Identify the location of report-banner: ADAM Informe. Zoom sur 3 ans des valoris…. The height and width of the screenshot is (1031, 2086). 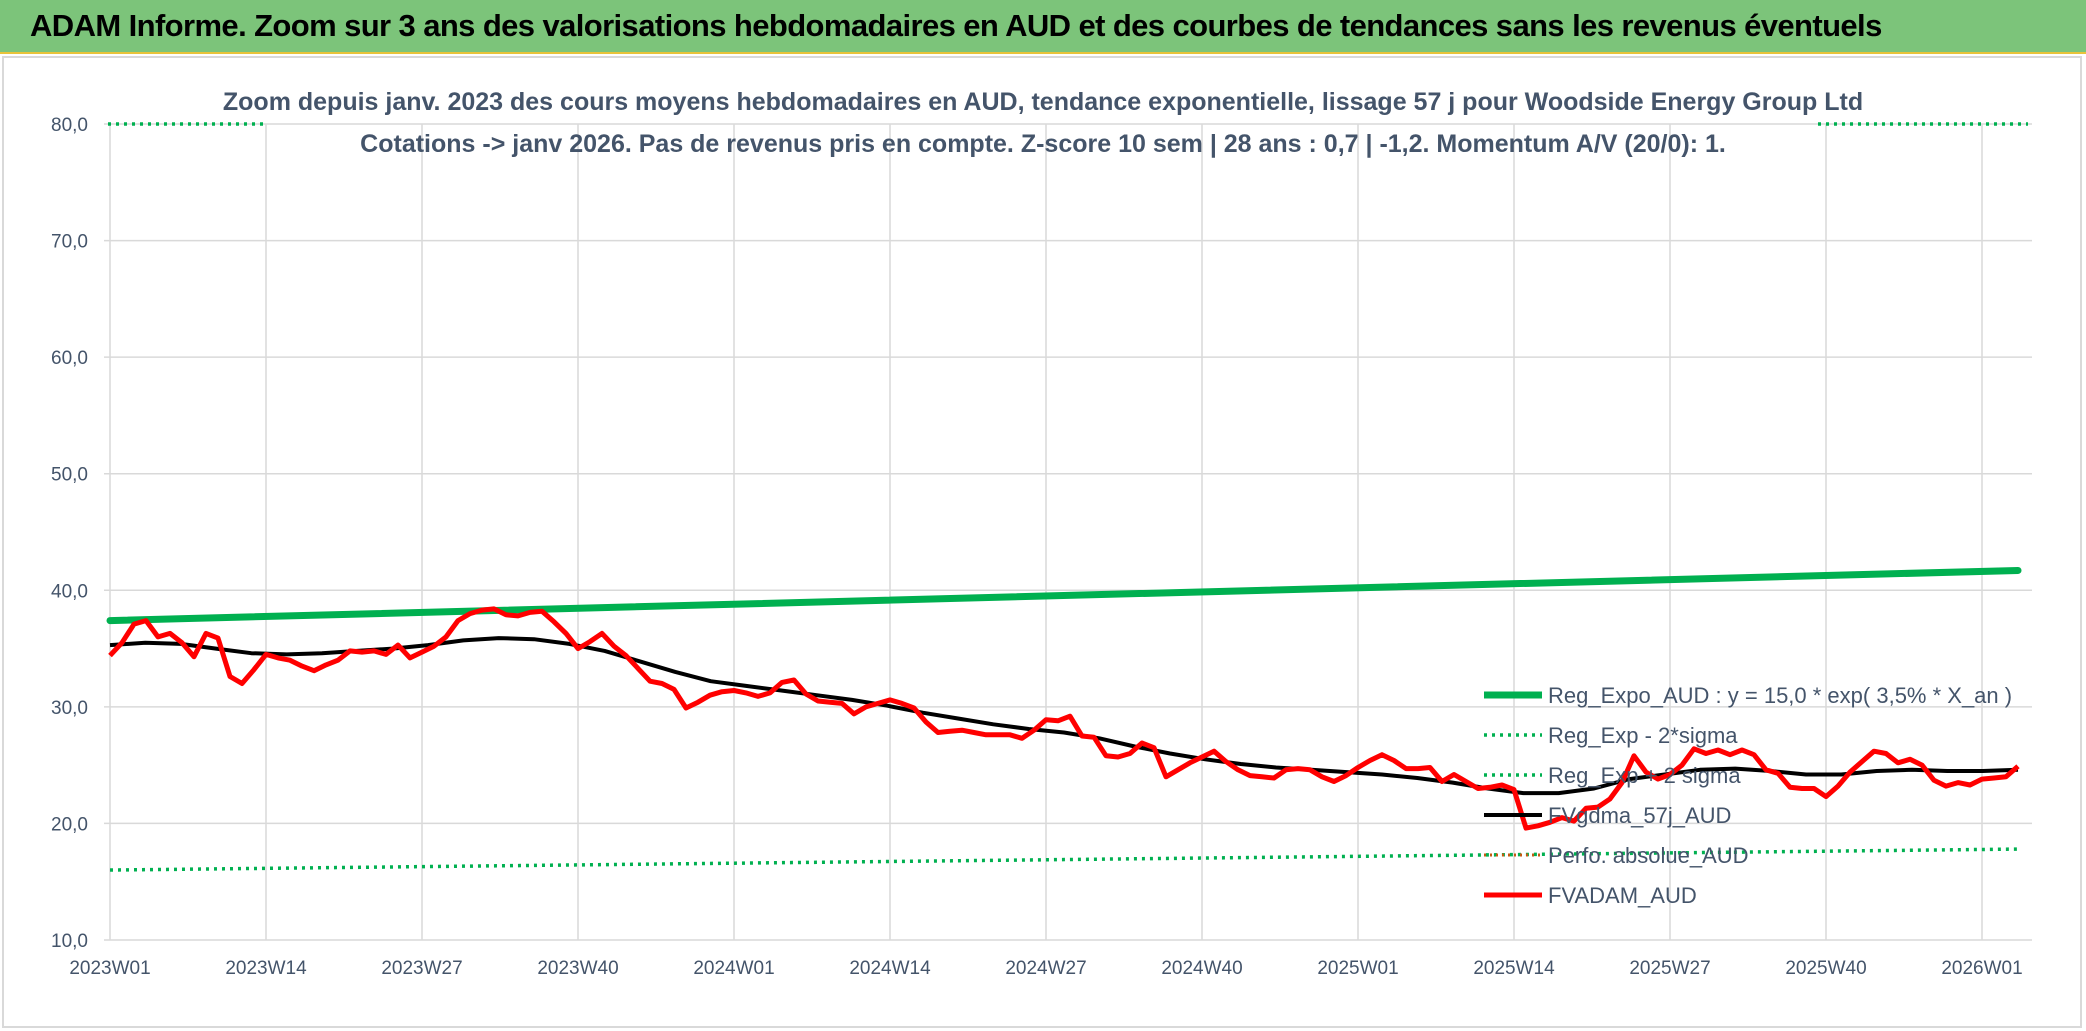
(1043, 27).